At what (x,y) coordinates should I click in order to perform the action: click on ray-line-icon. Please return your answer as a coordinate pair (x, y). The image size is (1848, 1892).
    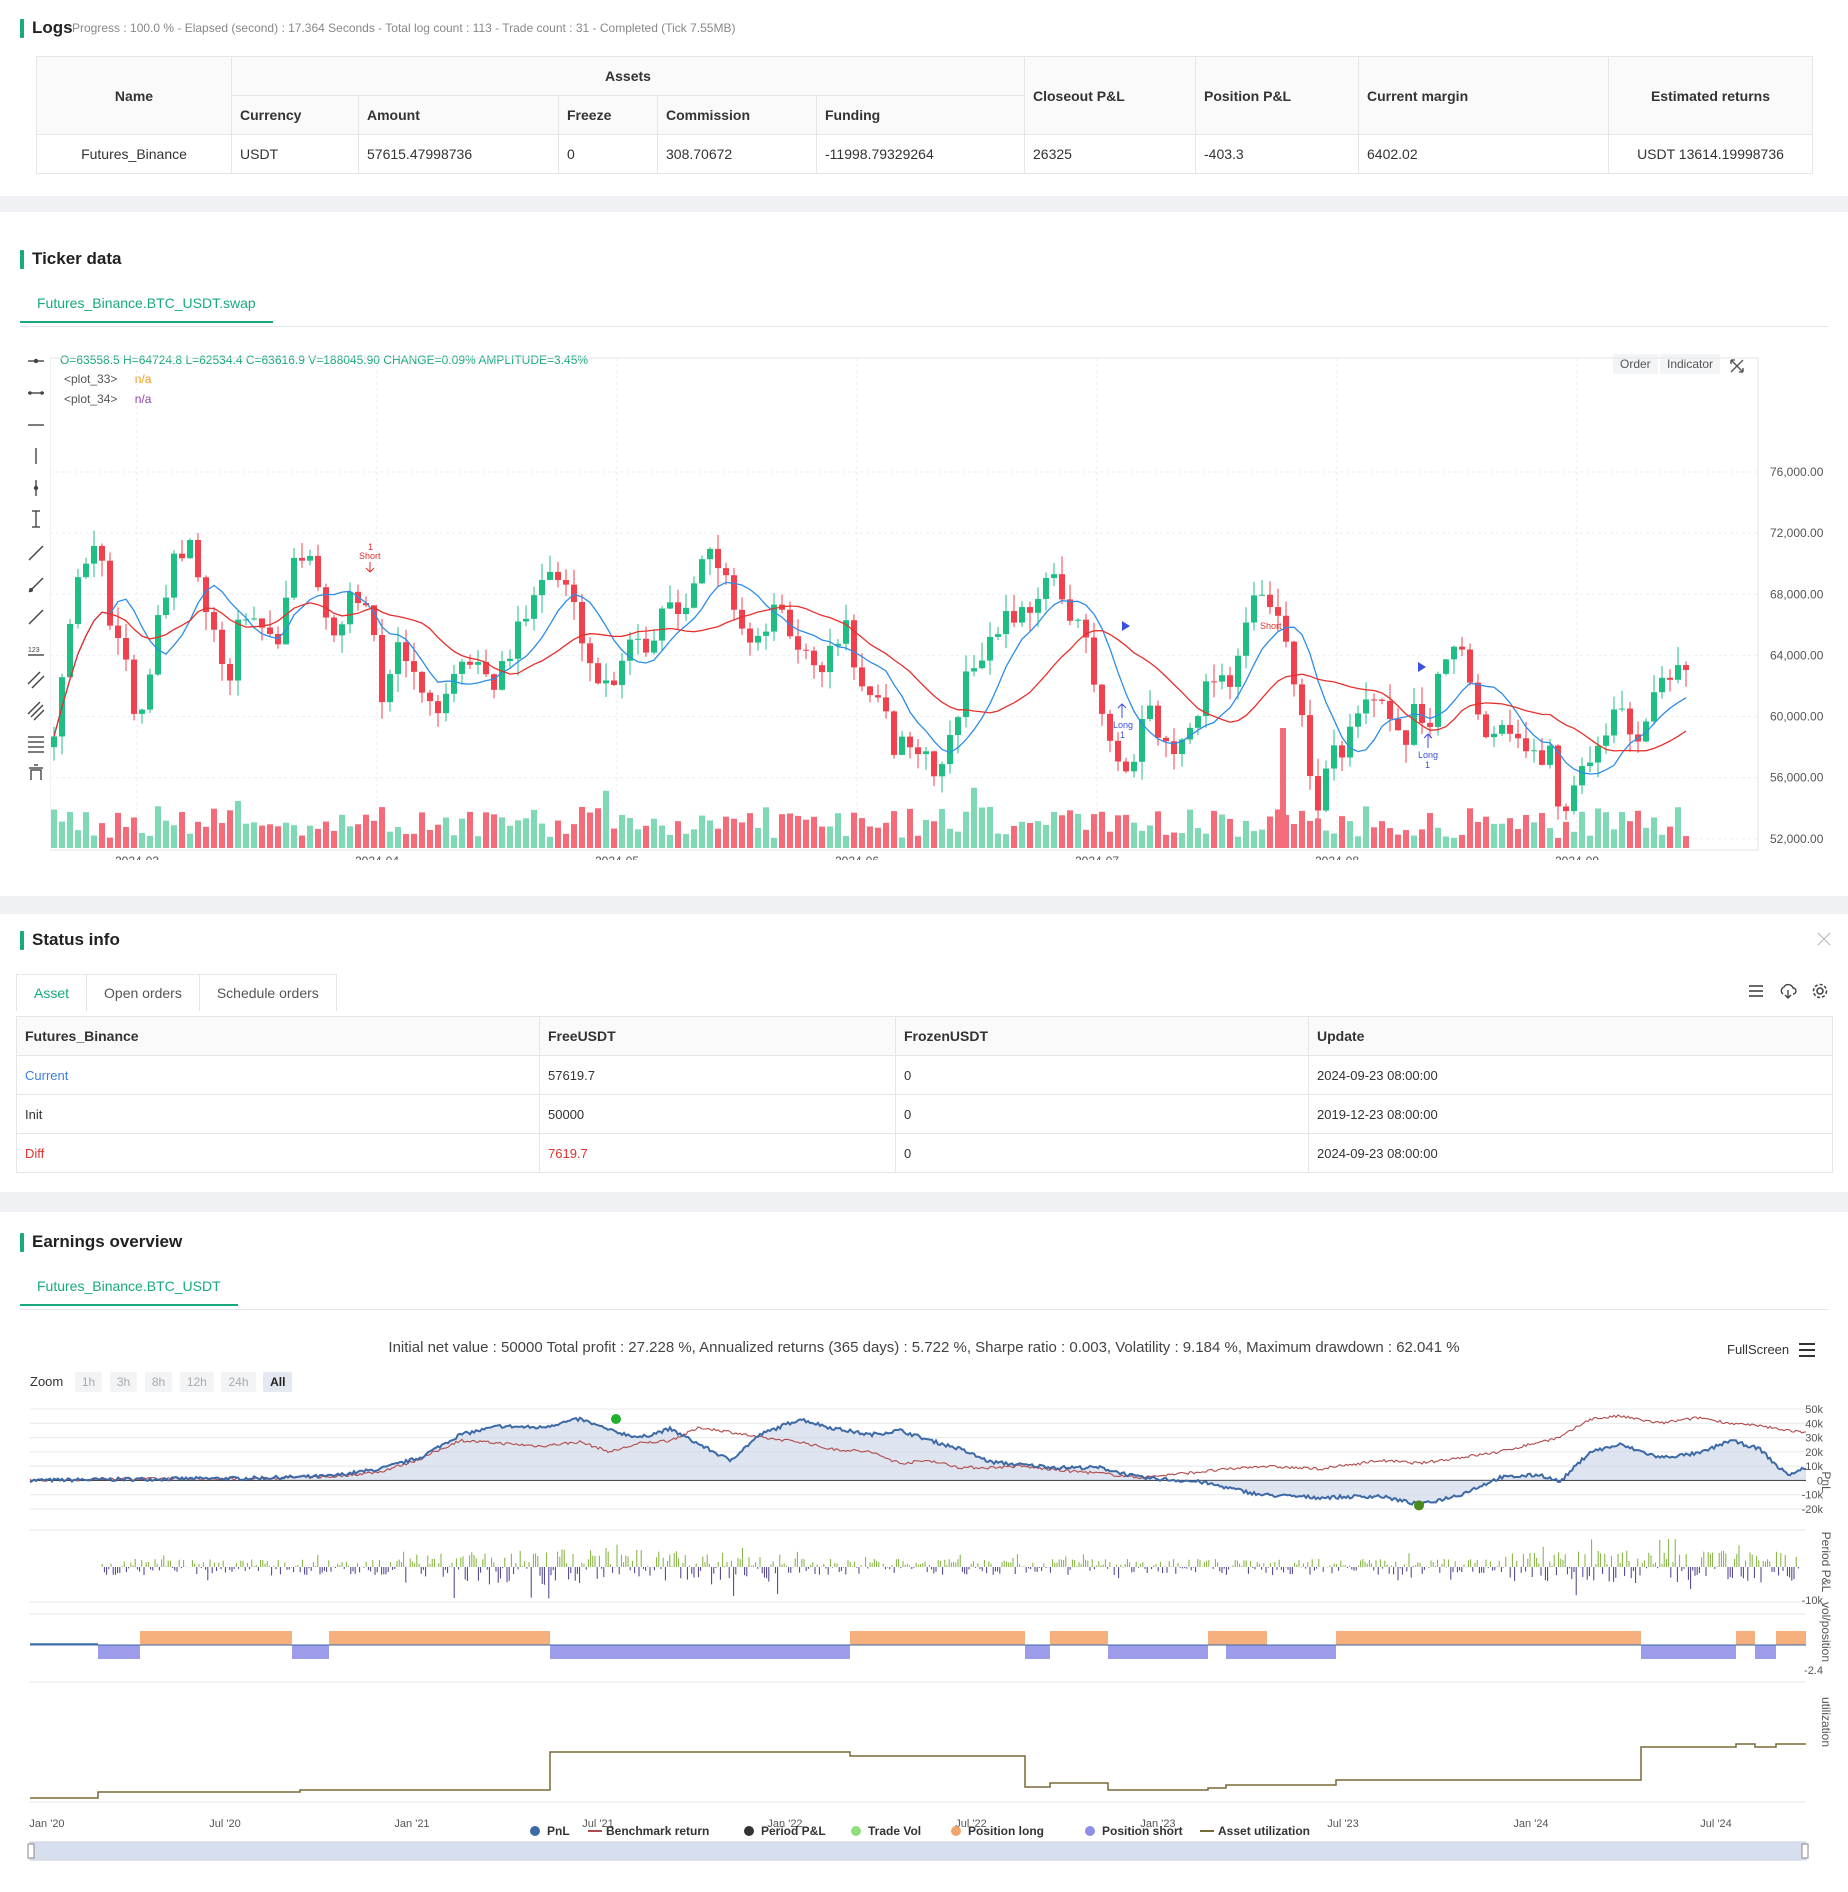
    Looking at the image, I should click on (36, 585).